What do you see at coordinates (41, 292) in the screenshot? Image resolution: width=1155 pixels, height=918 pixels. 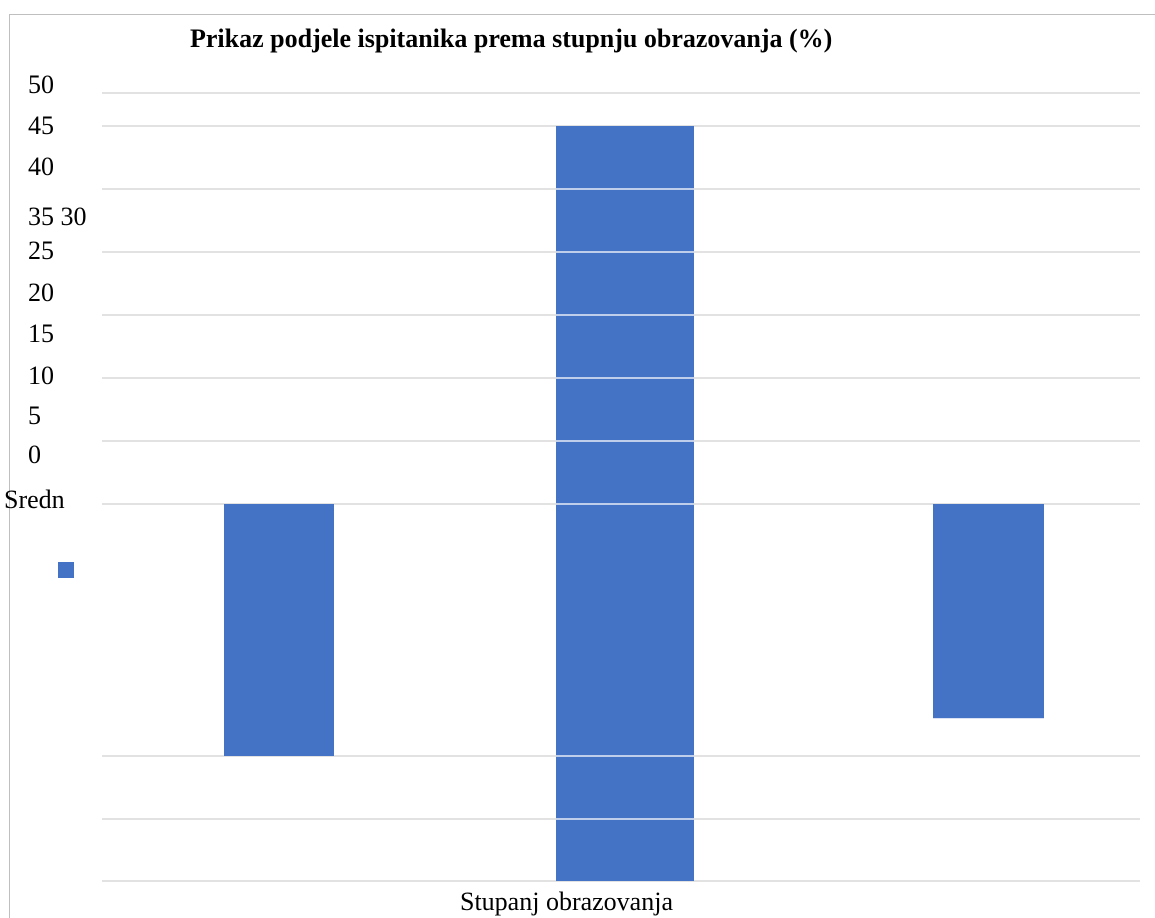 I see `y-tick-20: 20` at bounding box center [41, 292].